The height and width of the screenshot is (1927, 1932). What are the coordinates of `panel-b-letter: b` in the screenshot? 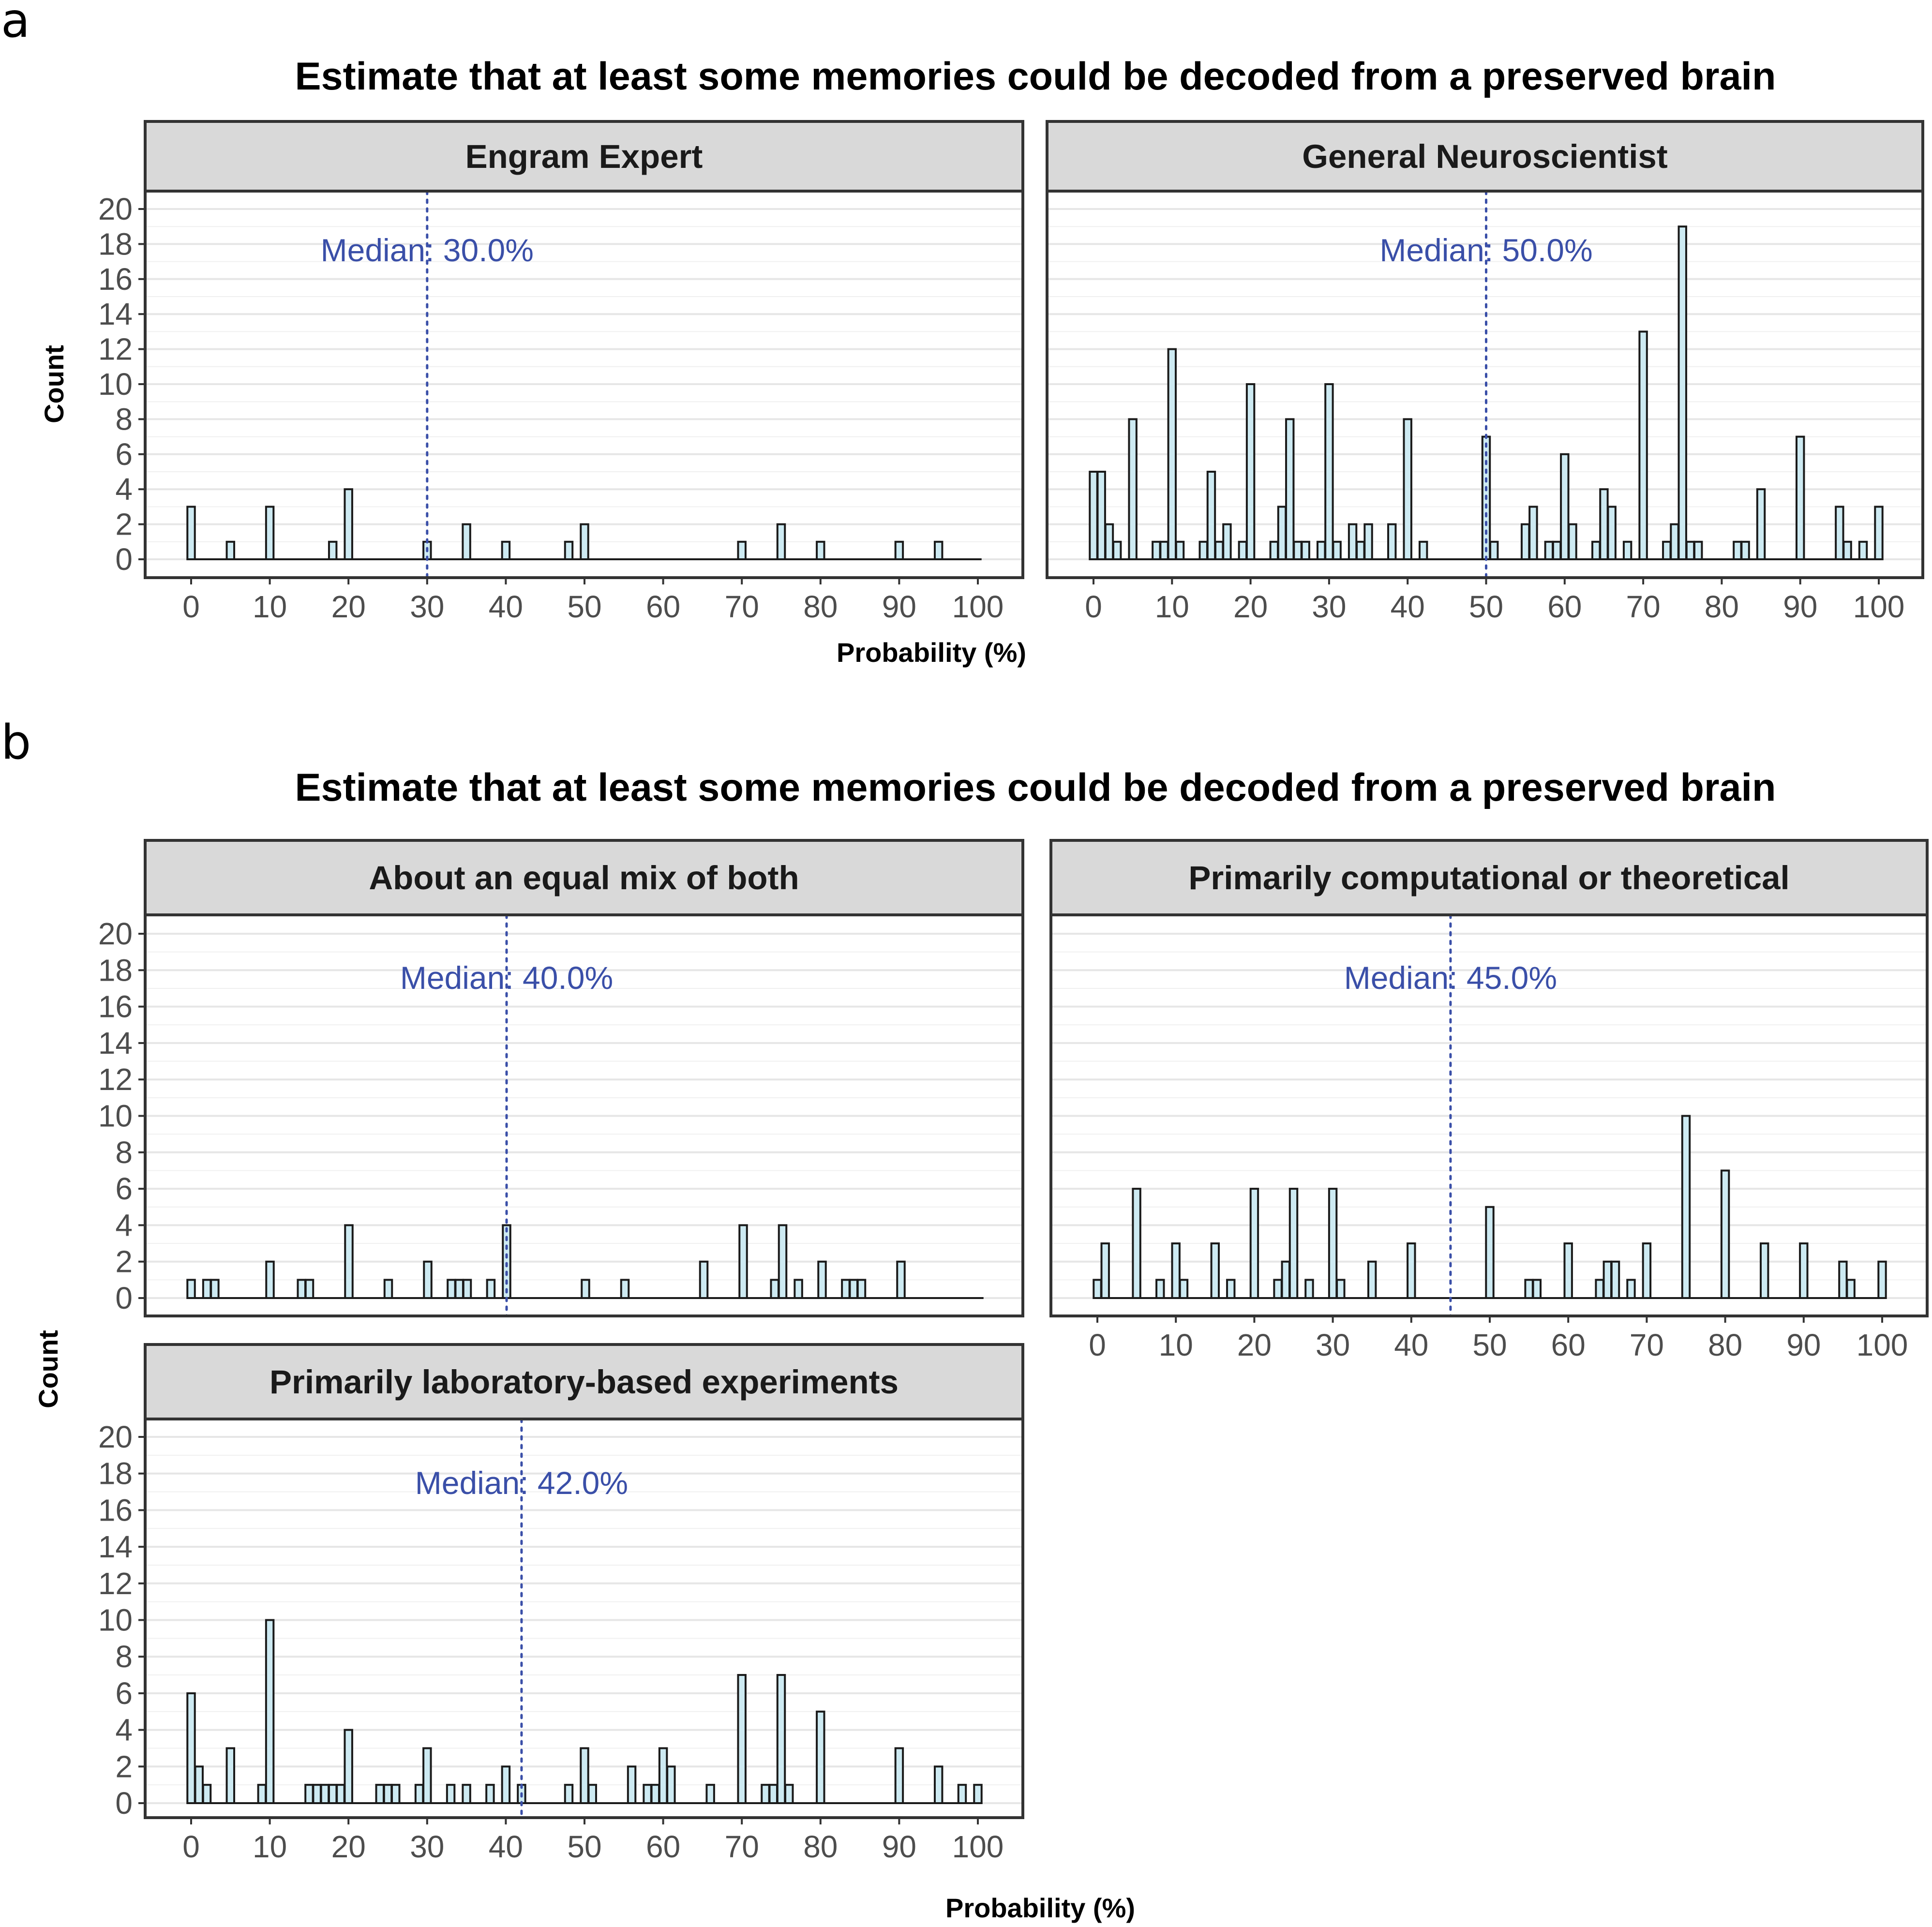 It's located at (16, 742).